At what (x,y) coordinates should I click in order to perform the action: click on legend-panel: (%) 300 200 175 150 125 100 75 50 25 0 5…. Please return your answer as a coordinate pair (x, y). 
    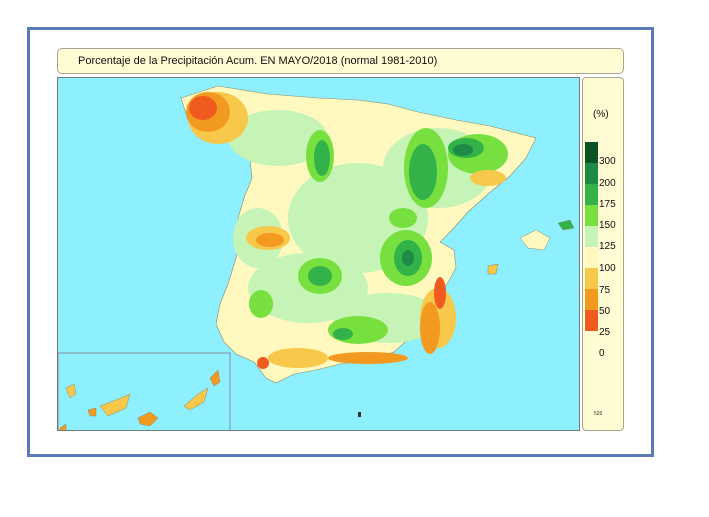
    Looking at the image, I should click on (603, 254).